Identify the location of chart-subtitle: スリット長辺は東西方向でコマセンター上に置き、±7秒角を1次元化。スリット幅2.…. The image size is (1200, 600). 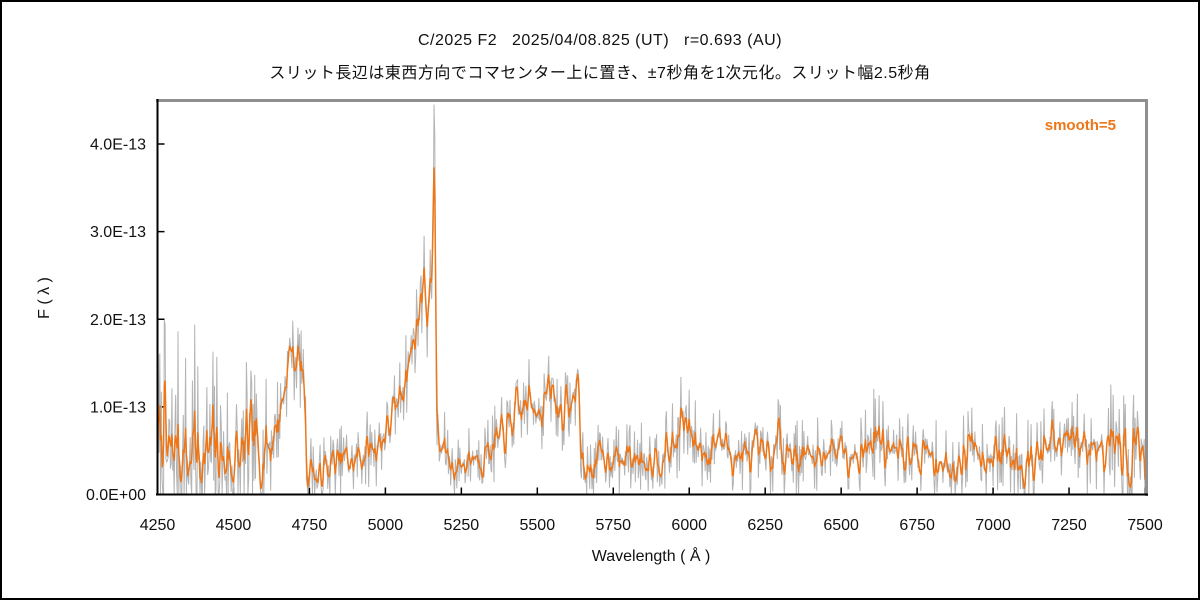
(600, 73).